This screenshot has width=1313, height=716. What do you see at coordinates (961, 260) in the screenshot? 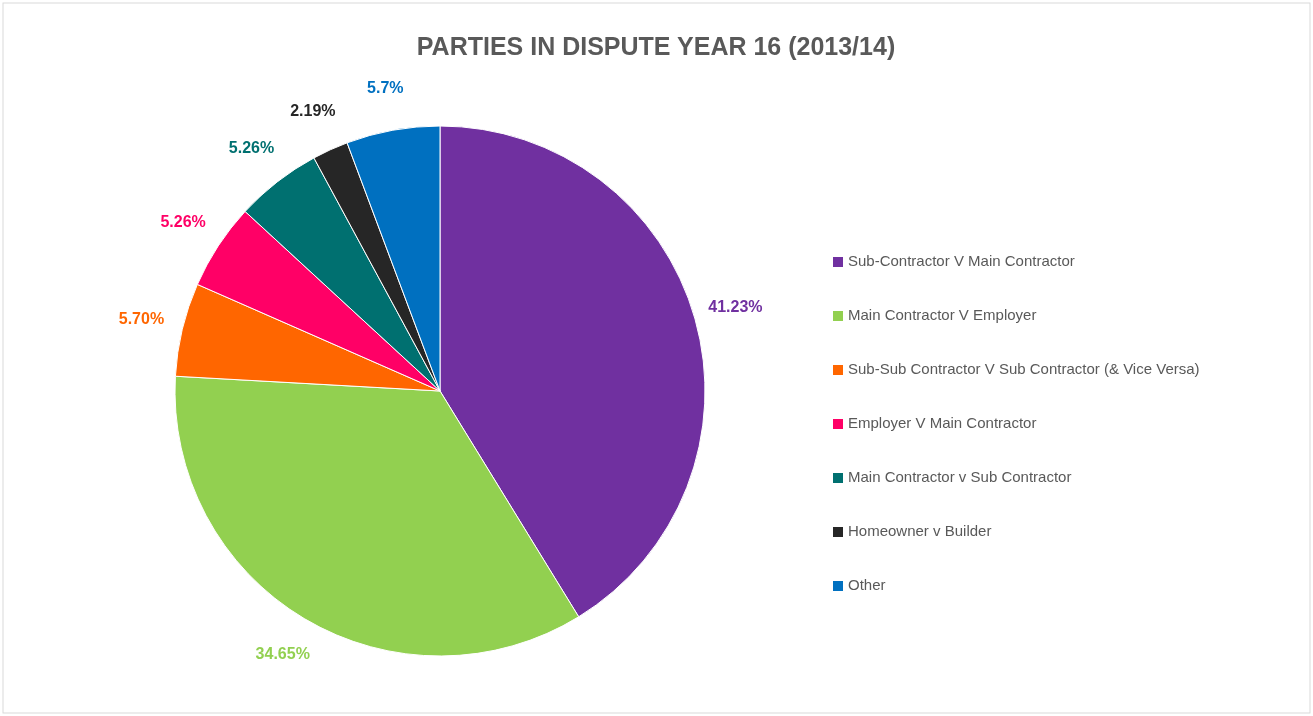
I see `legend-label: Sub-Contractor V Main Contractor` at bounding box center [961, 260].